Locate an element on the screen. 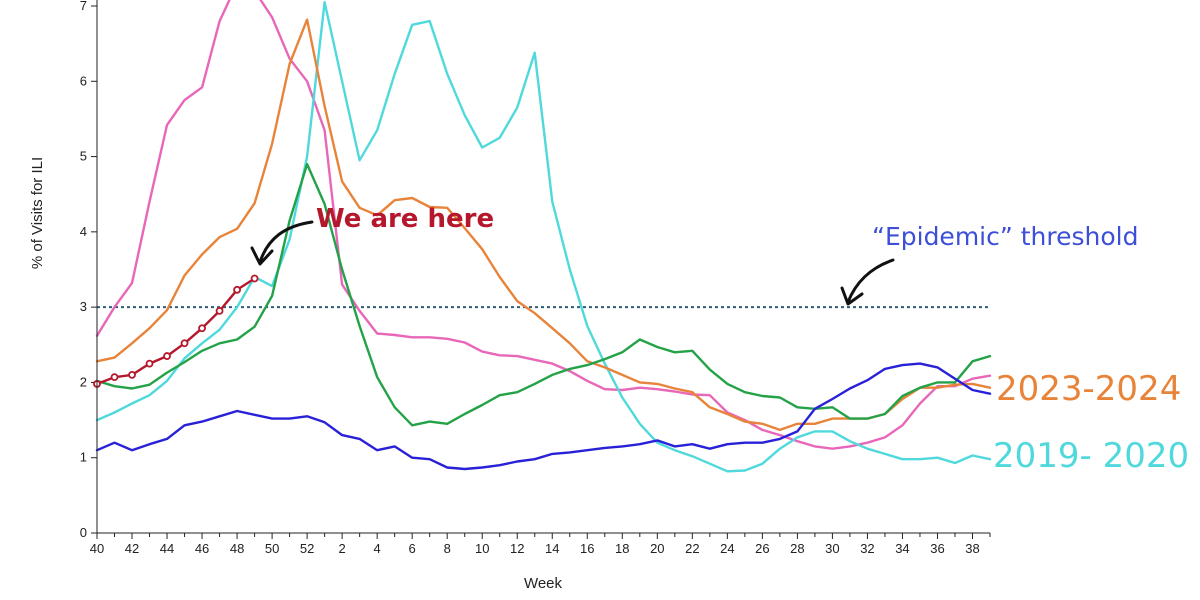 The height and width of the screenshot is (600, 1200). x-tick-label: 10 is located at coordinates (482, 548).